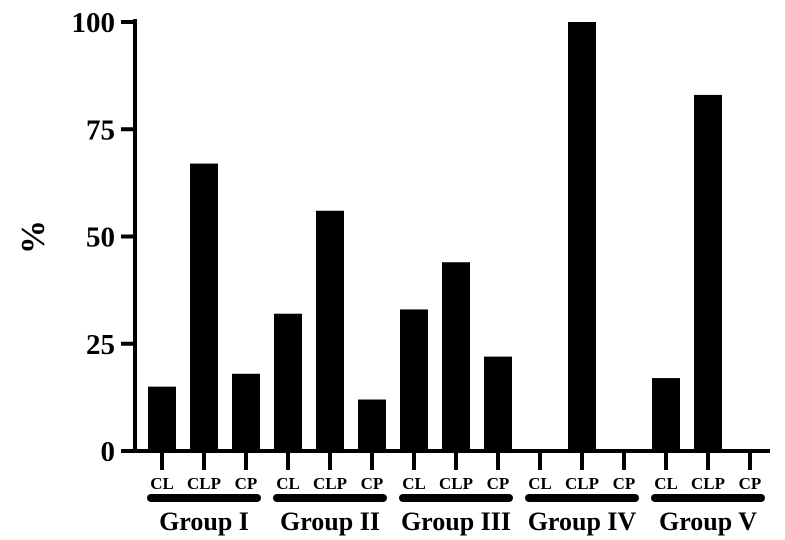  Describe the element at coordinates (204, 307) in the screenshot. I see `bar-group-i-clp` at that location.